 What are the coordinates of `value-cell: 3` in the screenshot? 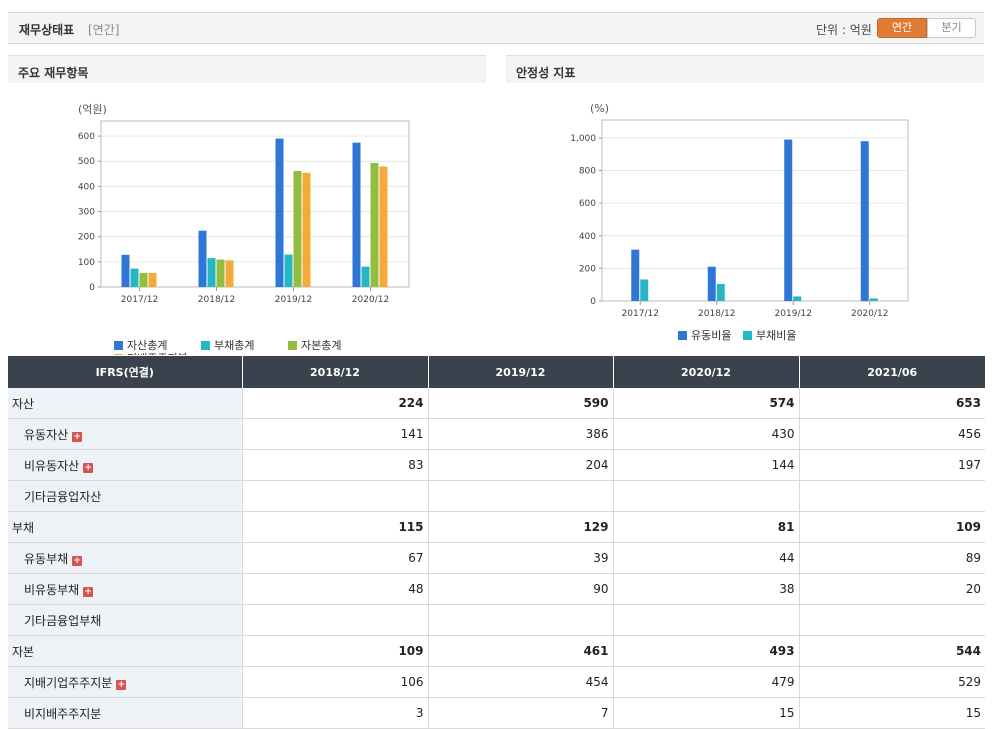 It's located at (334, 713).